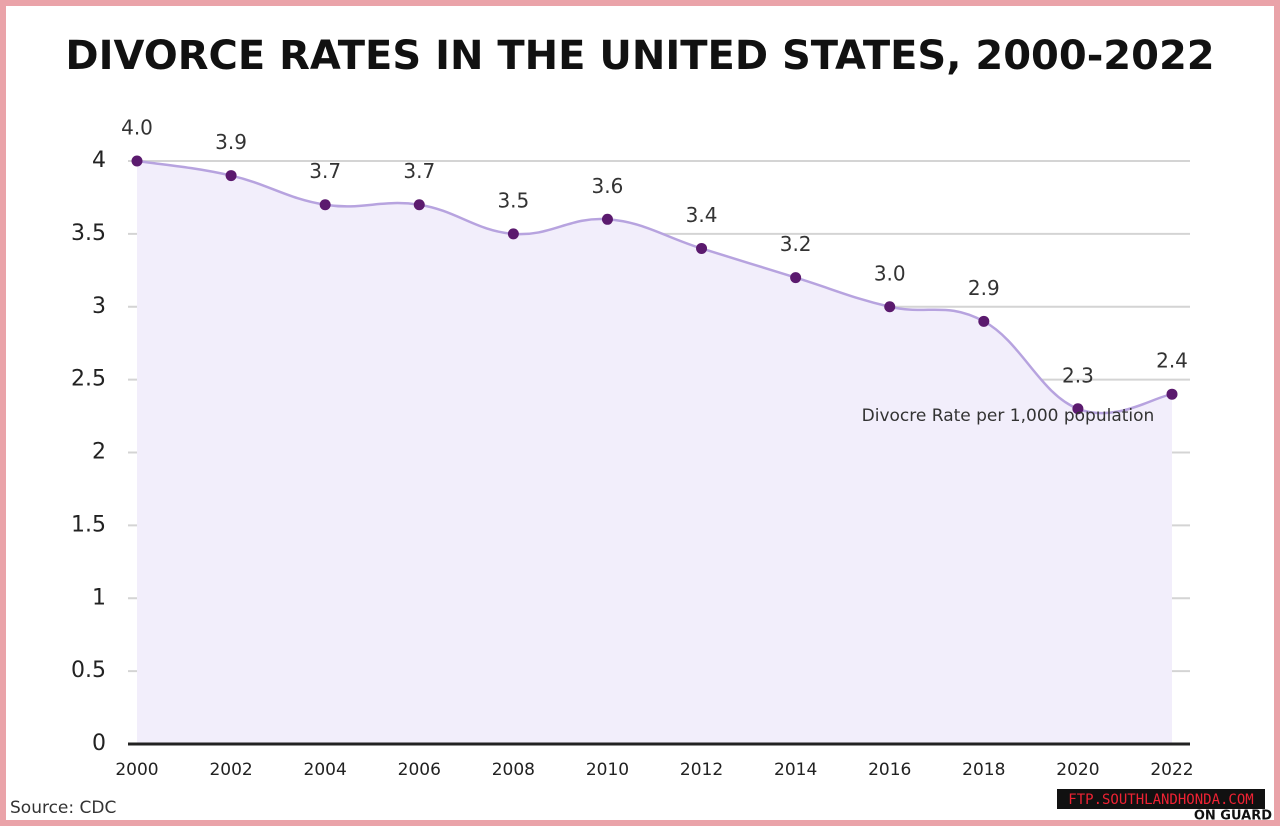  What do you see at coordinates (231, 142) in the screenshot?
I see `value-label: 3.9` at bounding box center [231, 142].